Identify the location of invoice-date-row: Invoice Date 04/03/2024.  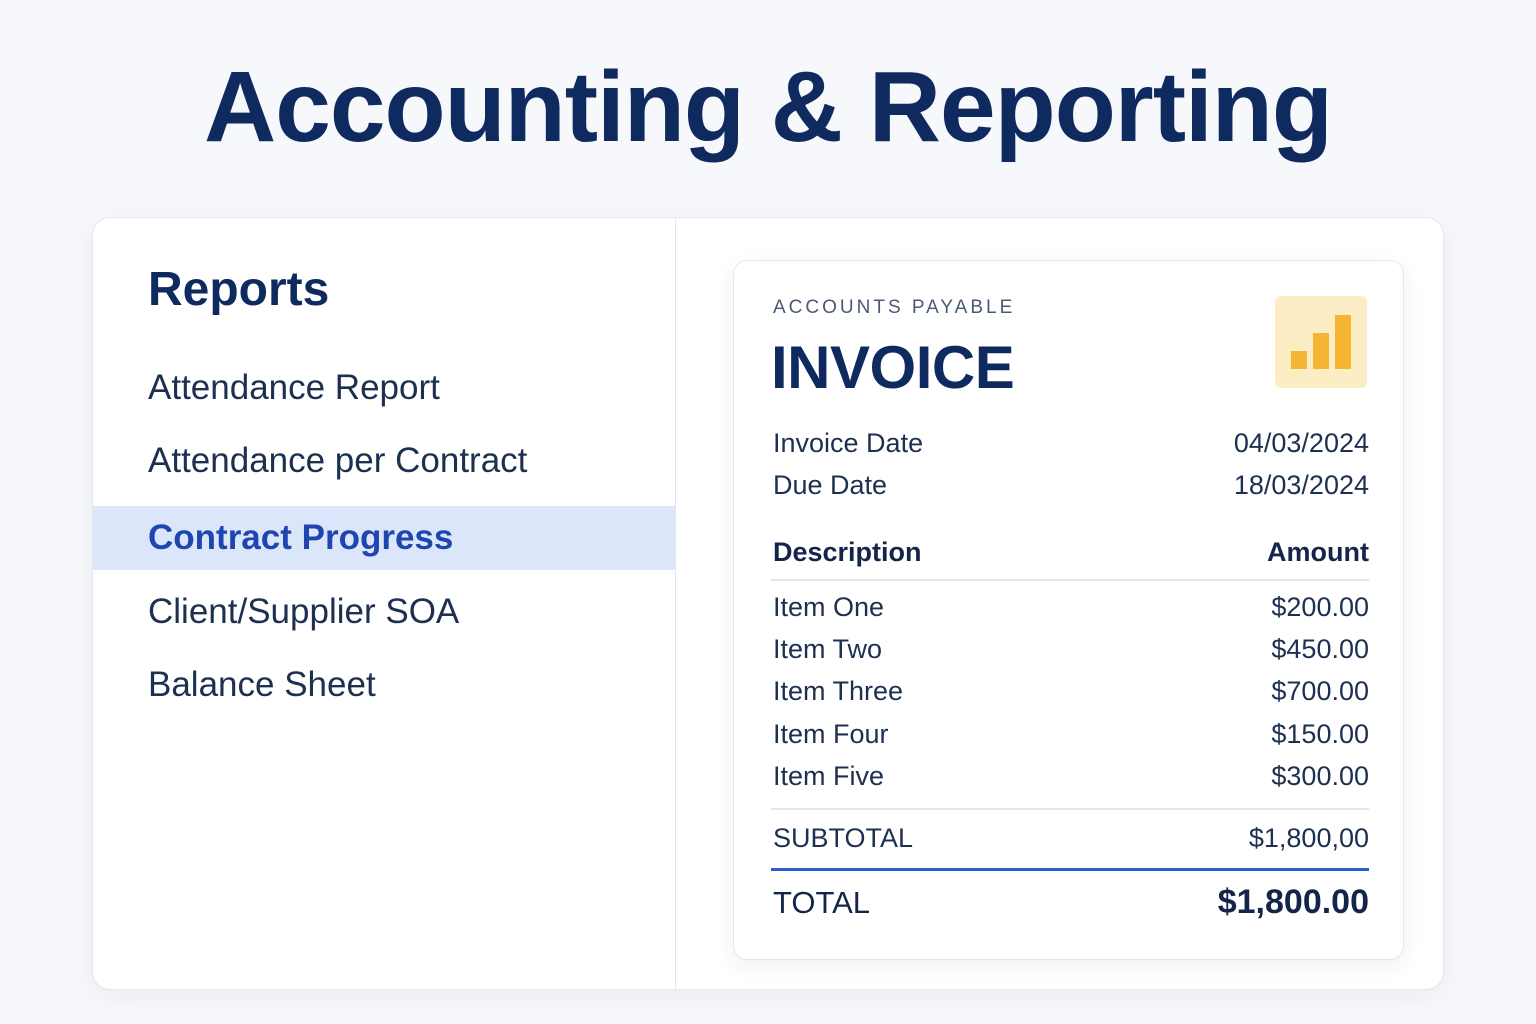
(1071, 443).